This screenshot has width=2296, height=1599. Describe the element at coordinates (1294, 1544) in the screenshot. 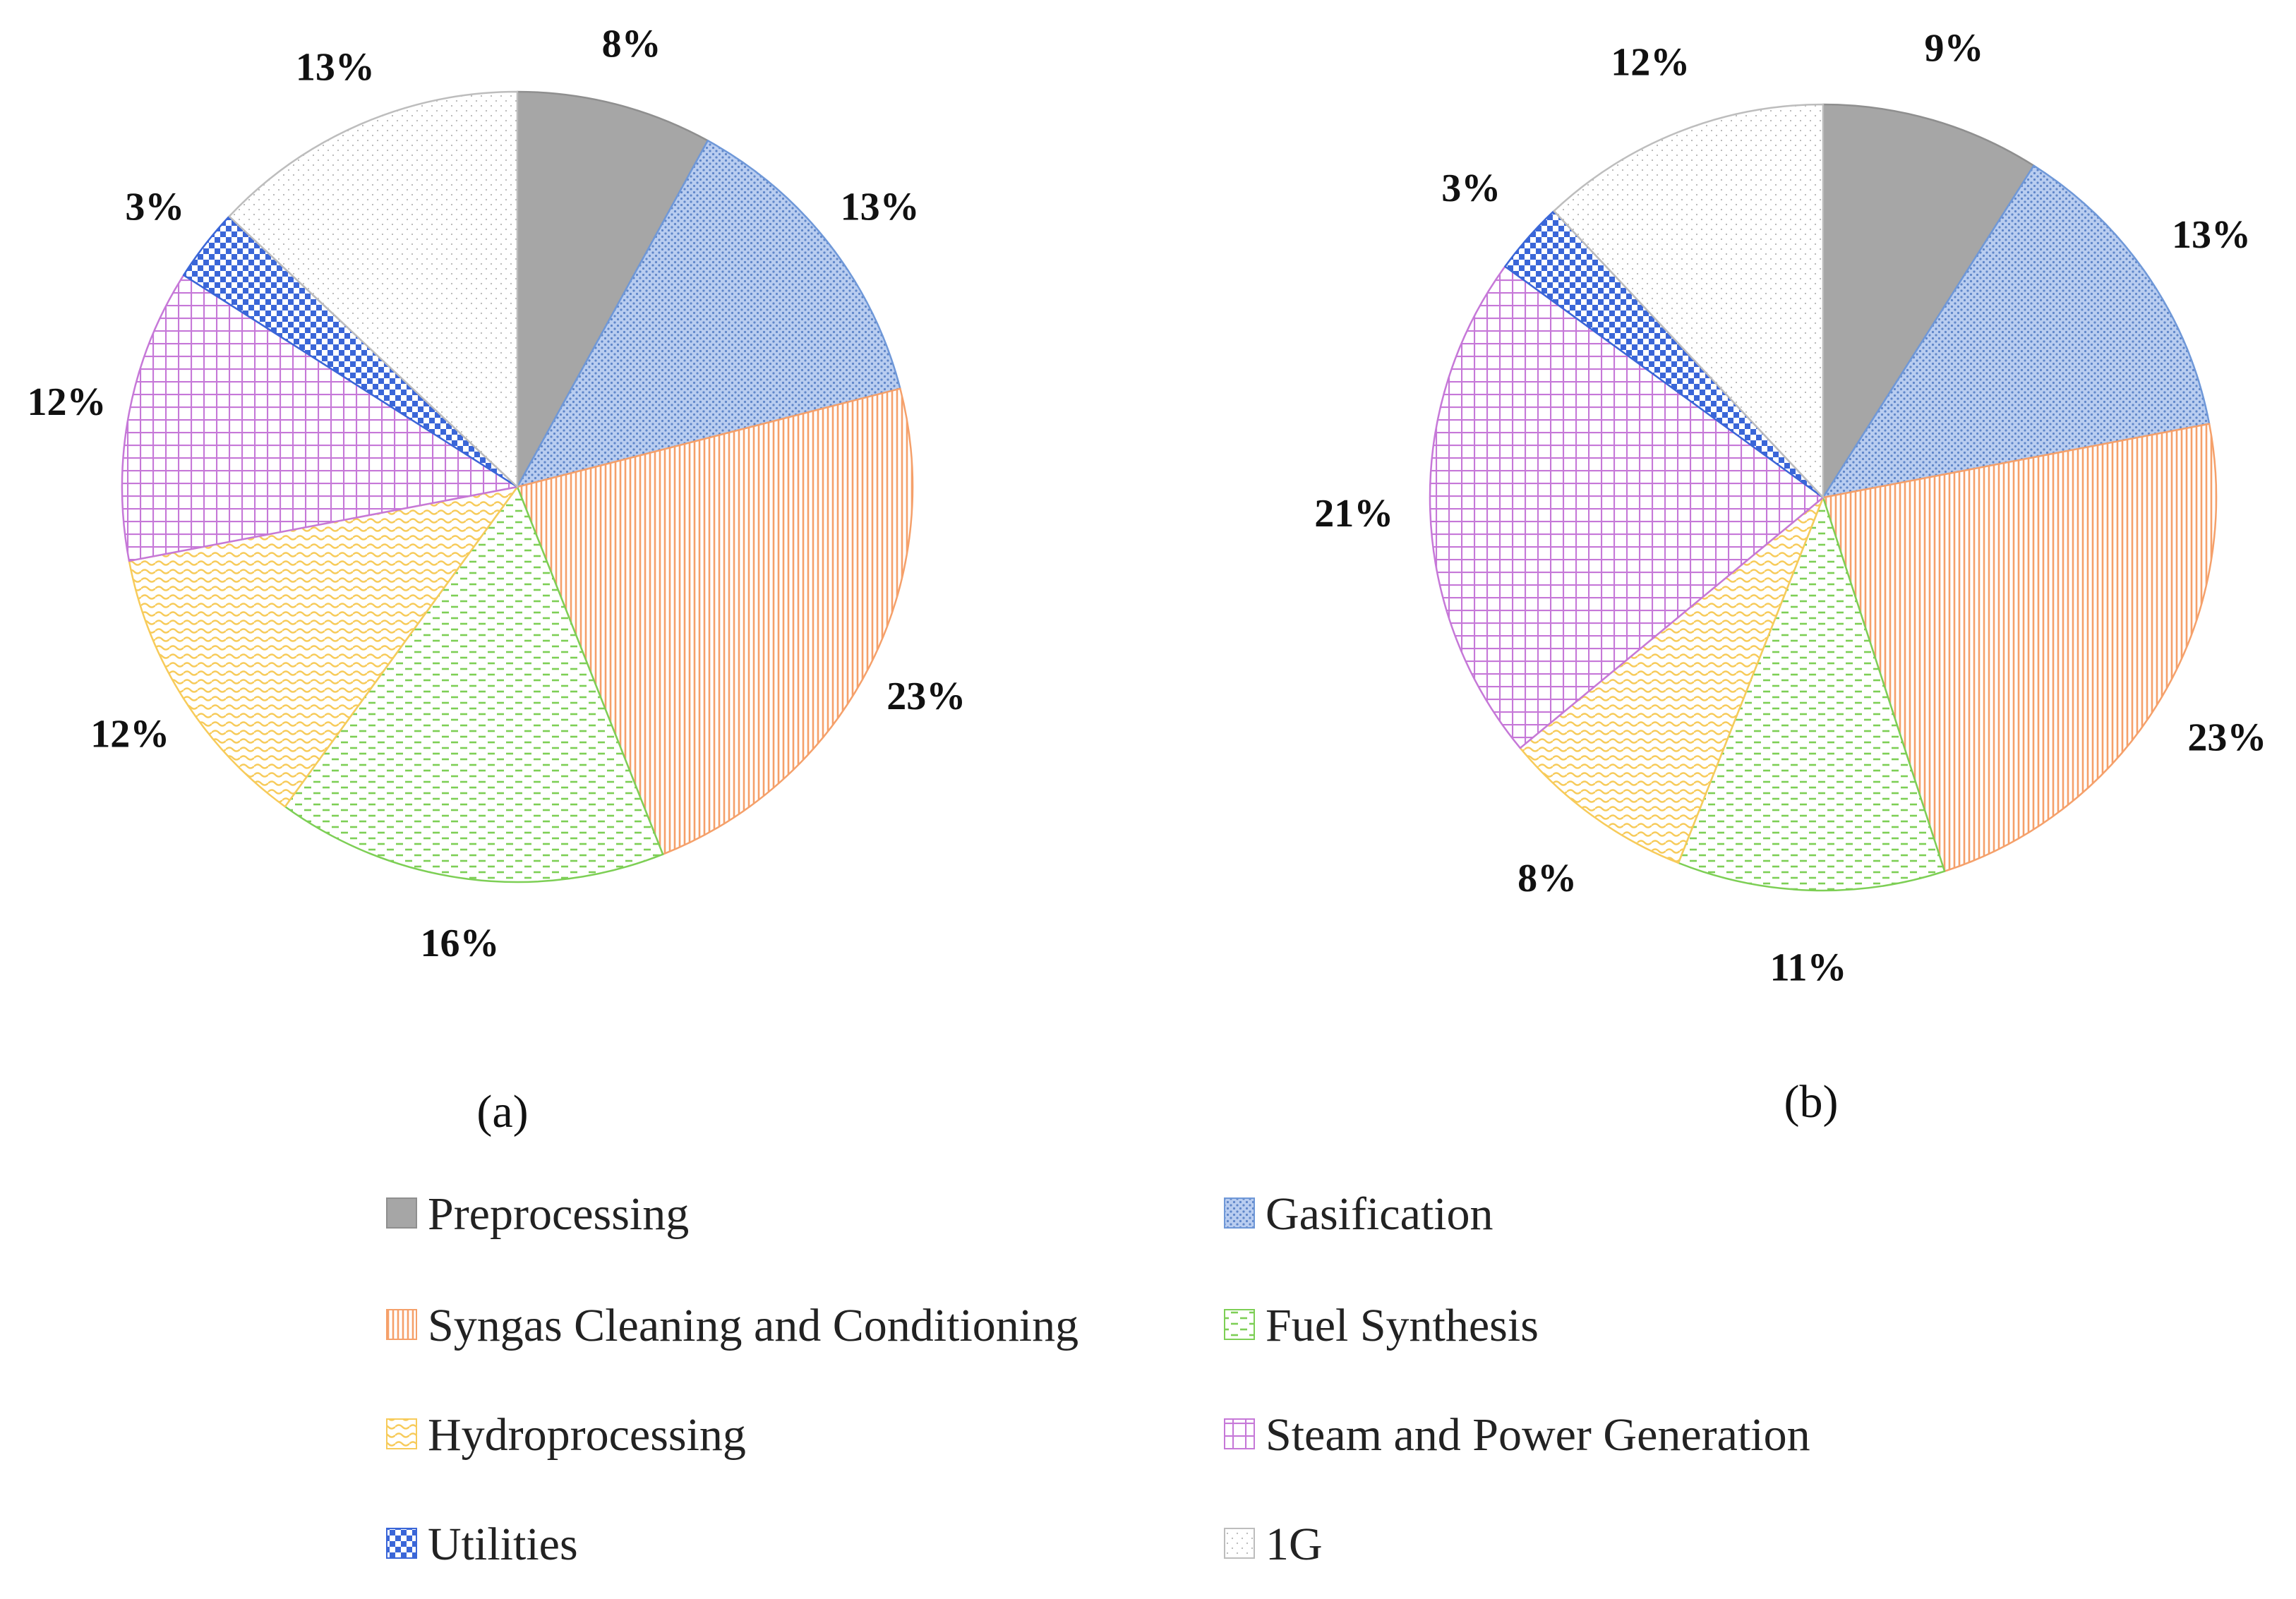

I see `legend-label-1g: 1G` at that location.